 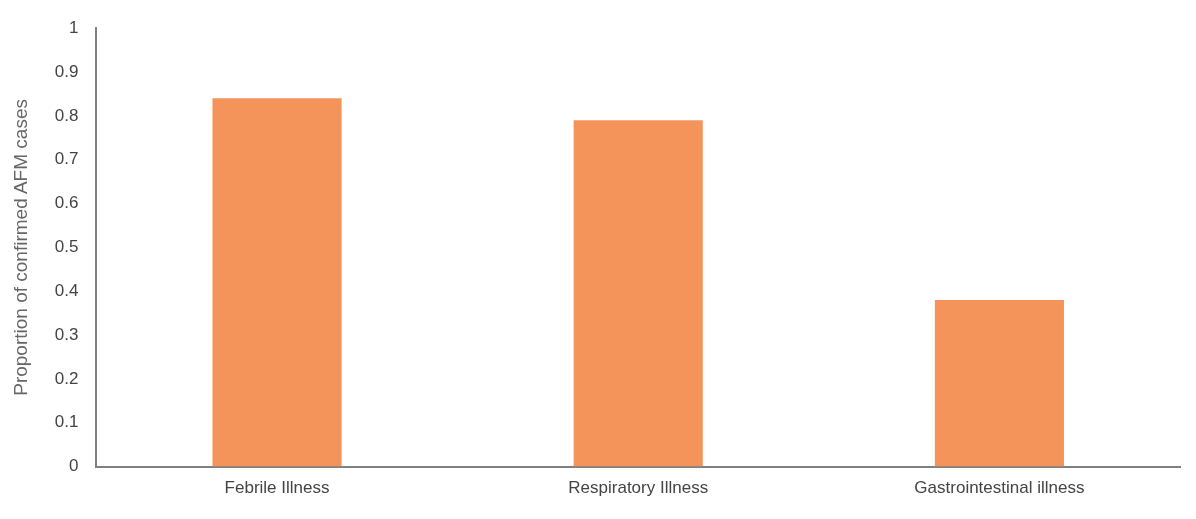 I want to click on x-tick-label: Respiratory Illness, so click(x=638, y=488).